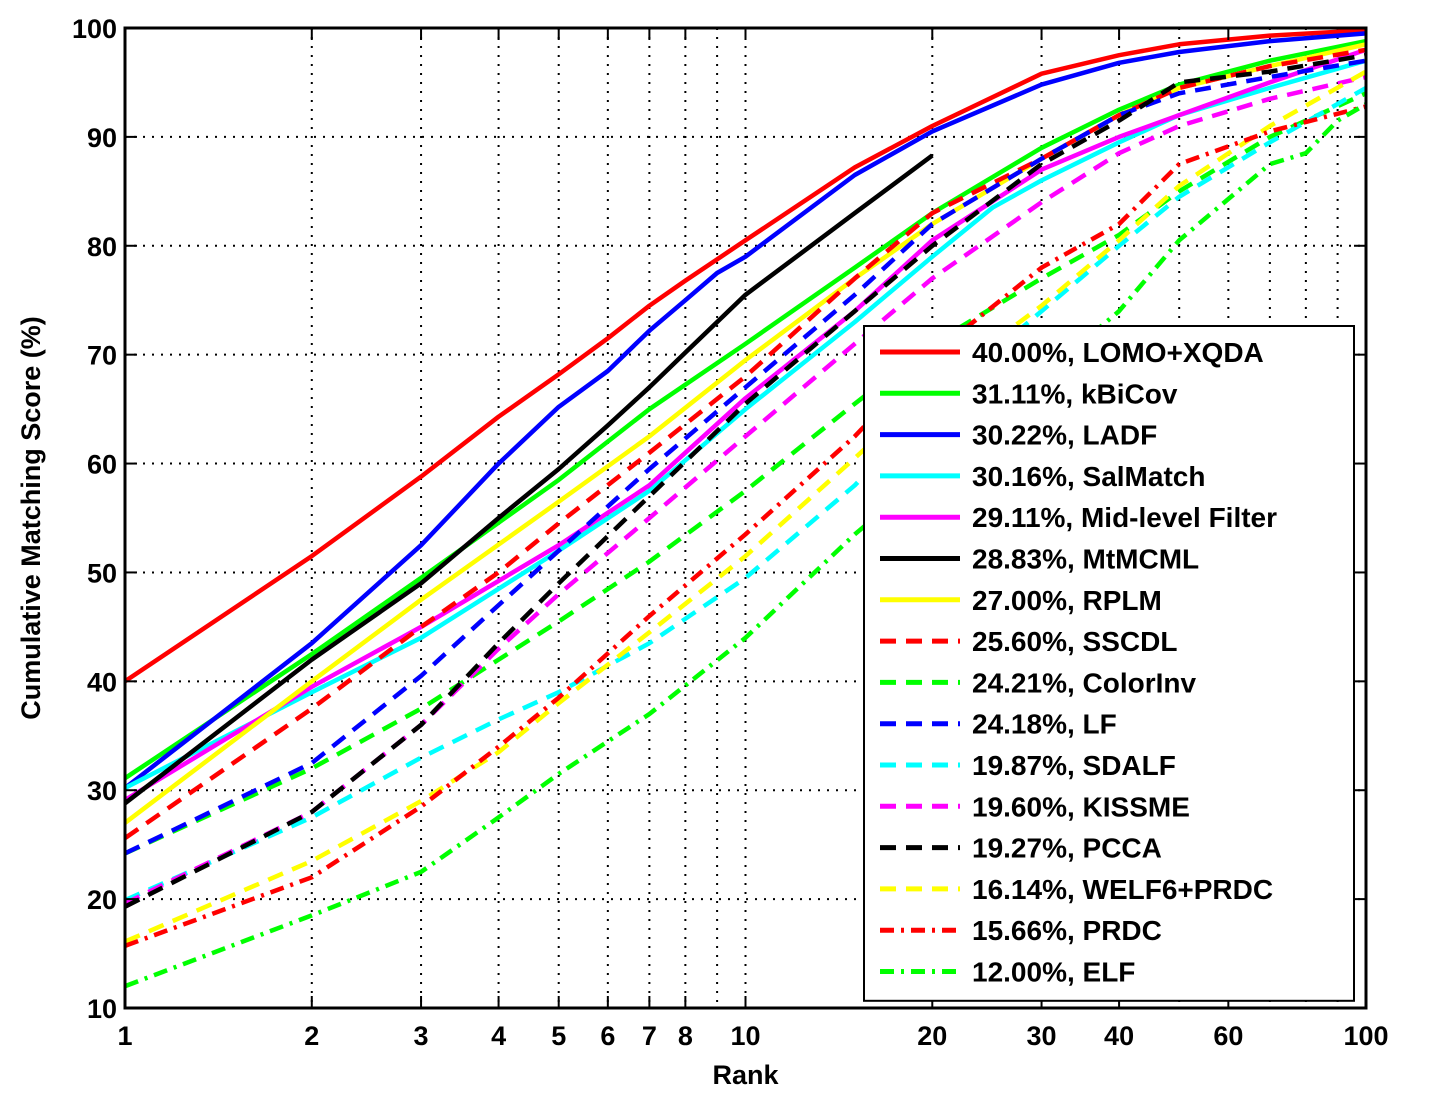 Image resolution: width=1455 pixels, height=1104 pixels. What do you see at coordinates (124, 1036) in the screenshot?
I see `x-tick-label: 1` at bounding box center [124, 1036].